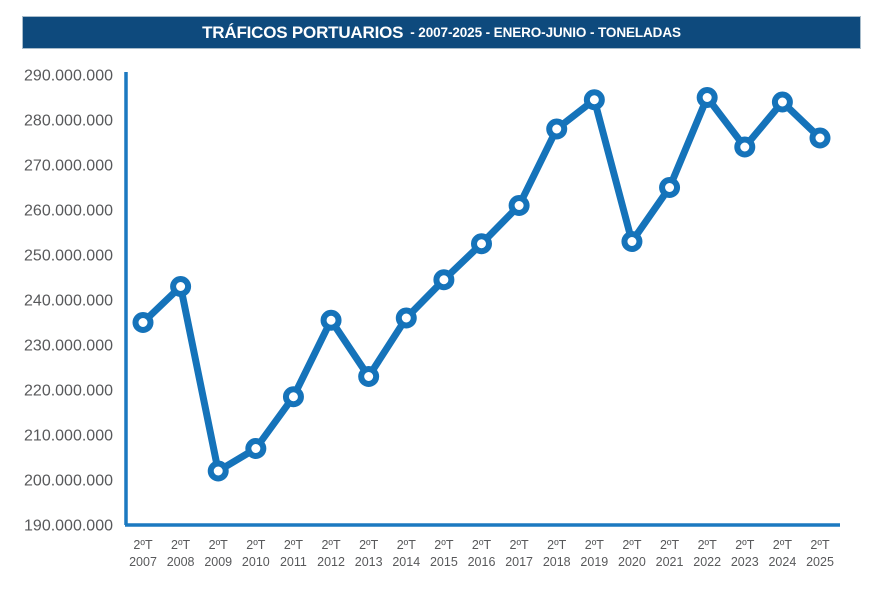 This screenshot has height=597, width=875. What do you see at coordinates (143, 553) in the screenshot?
I see `x-tick-label: 2ºT 2007` at bounding box center [143, 553].